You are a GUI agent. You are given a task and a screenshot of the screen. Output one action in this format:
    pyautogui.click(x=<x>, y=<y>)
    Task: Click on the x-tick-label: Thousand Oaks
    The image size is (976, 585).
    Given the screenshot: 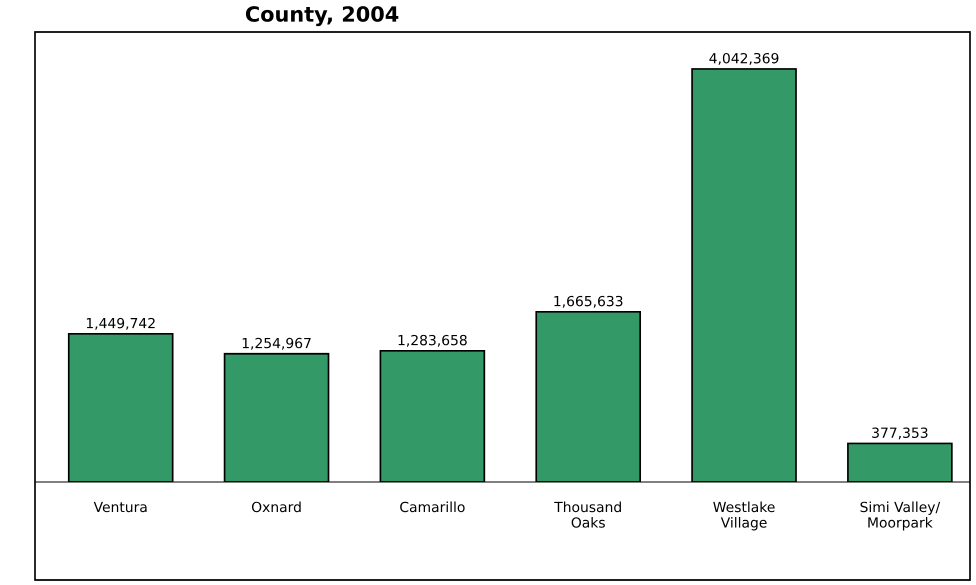 What is the action you would take?
    pyautogui.click(x=587, y=514)
    